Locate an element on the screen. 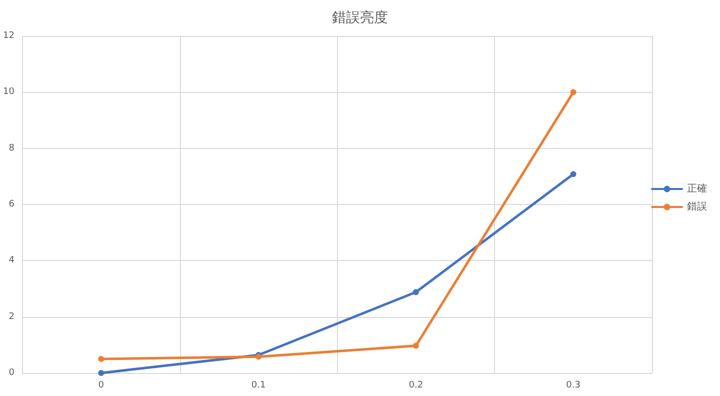 This screenshot has height=396, width=720. y-tick-label: 10 is located at coordinates (9, 92).